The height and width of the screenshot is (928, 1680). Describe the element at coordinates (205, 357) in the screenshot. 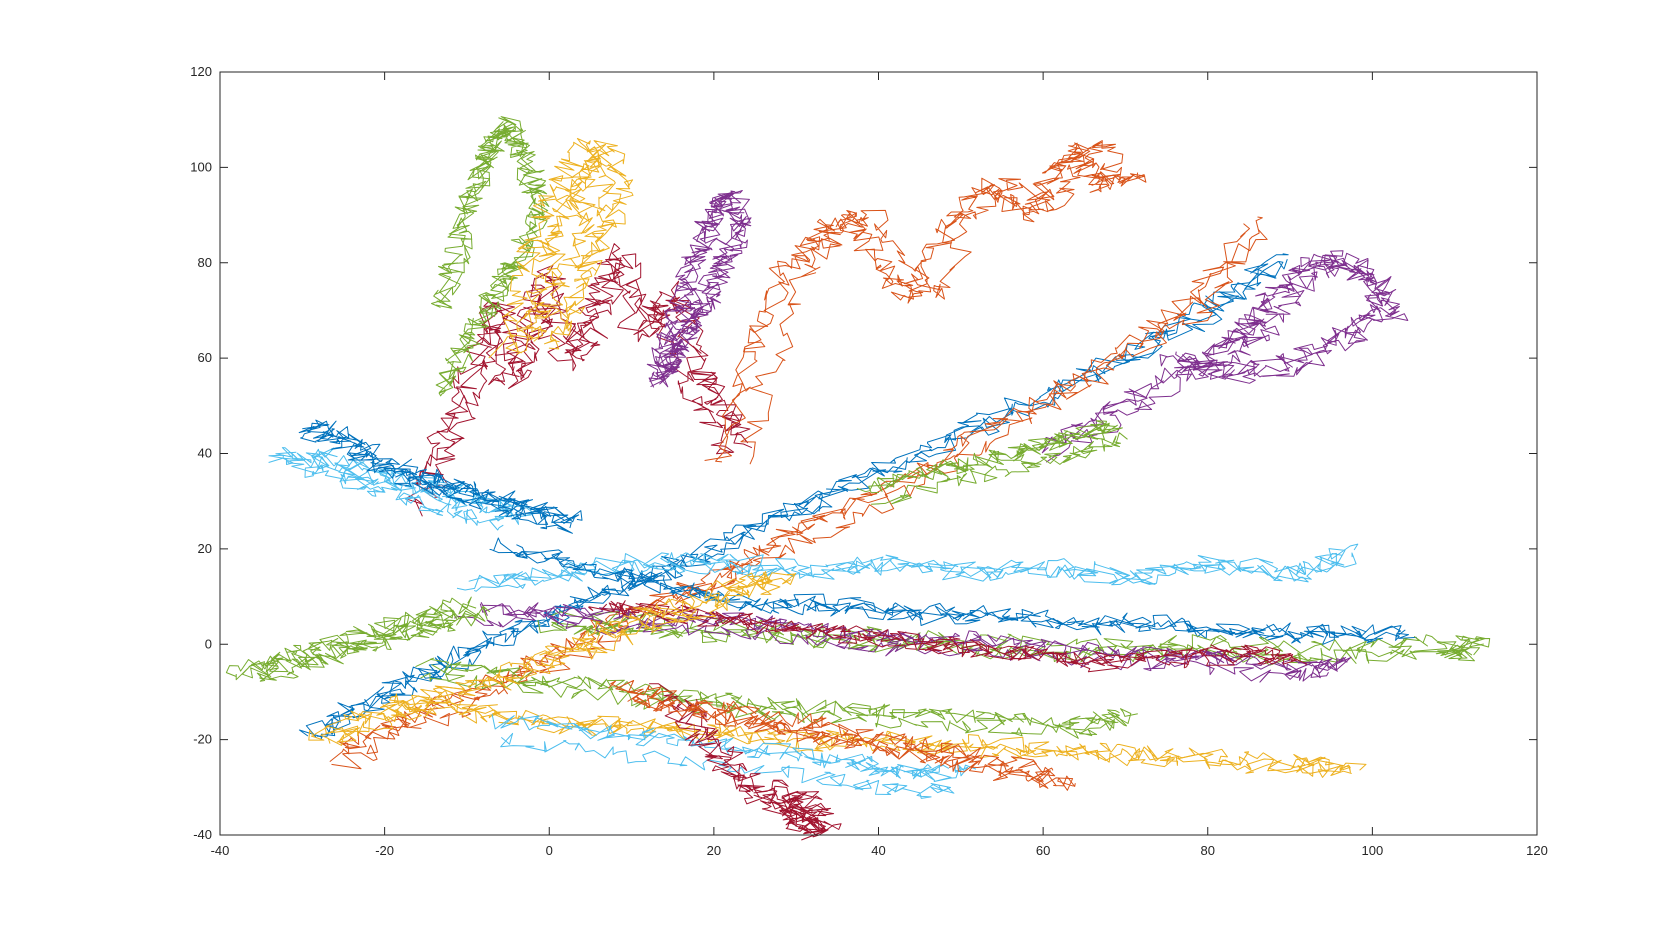

I see `y-tick-label: 60` at that location.